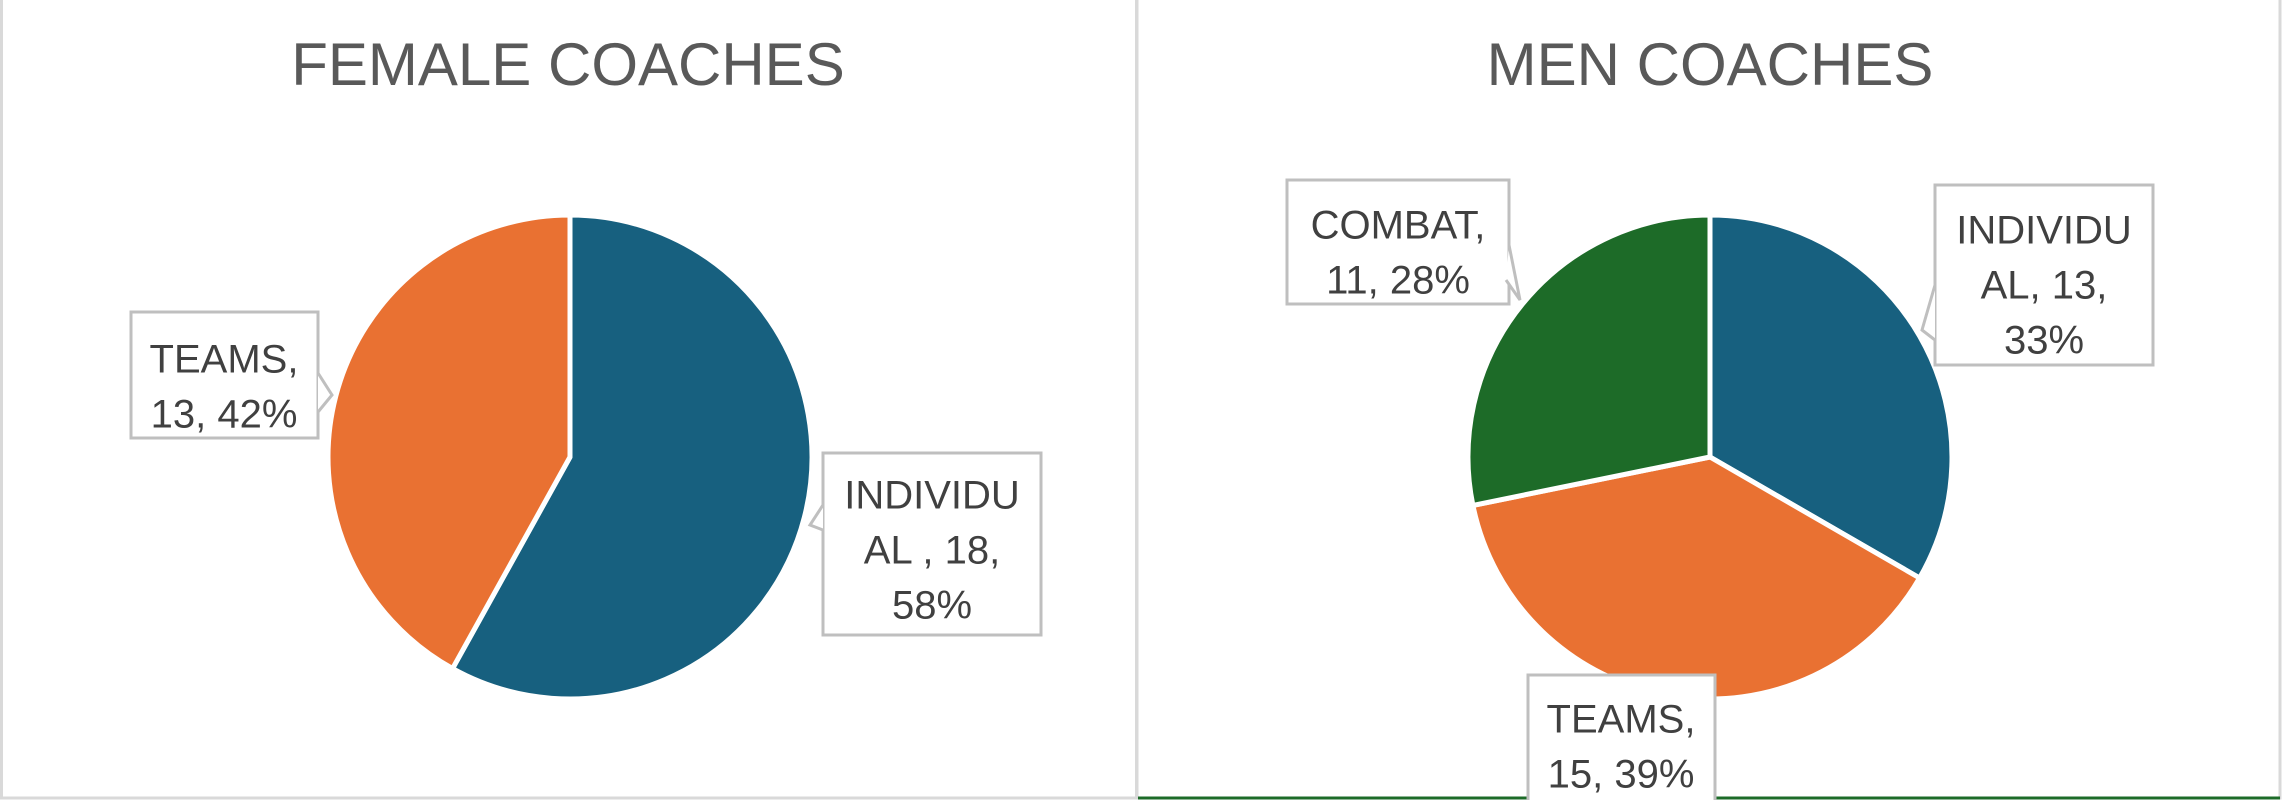  I want to click on data-label-text: AL , 18,, so click(932, 551).